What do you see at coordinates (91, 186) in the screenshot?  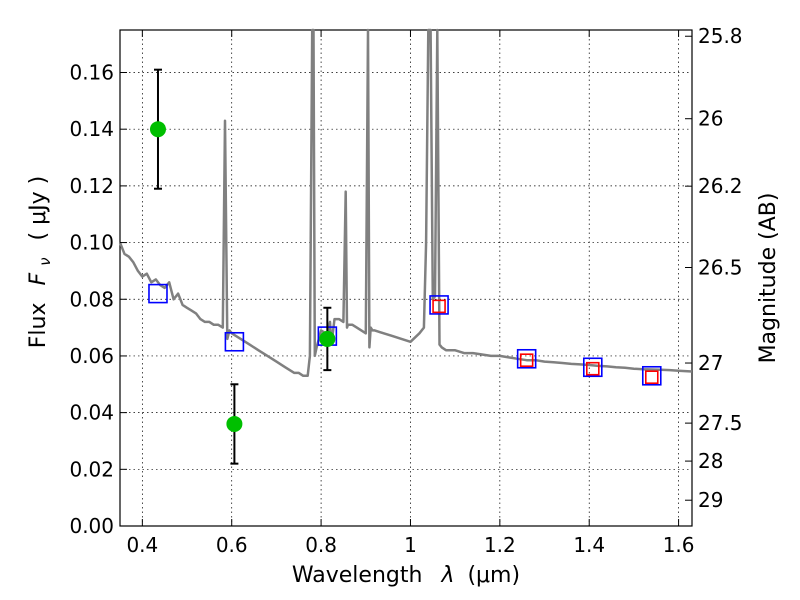 I see `y-tick-label: 0.12` at bounding box center [91, 186].